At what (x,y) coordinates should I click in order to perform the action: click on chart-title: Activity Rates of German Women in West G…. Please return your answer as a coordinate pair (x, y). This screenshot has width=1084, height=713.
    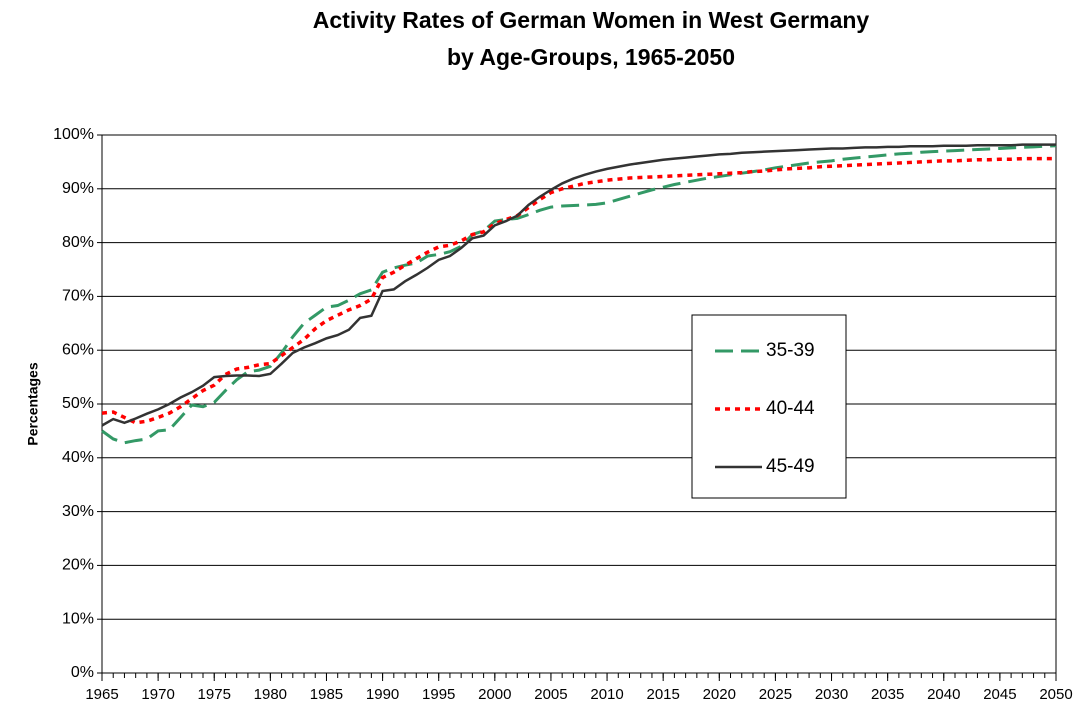
    Looking at the image, I should click on (591, 20).